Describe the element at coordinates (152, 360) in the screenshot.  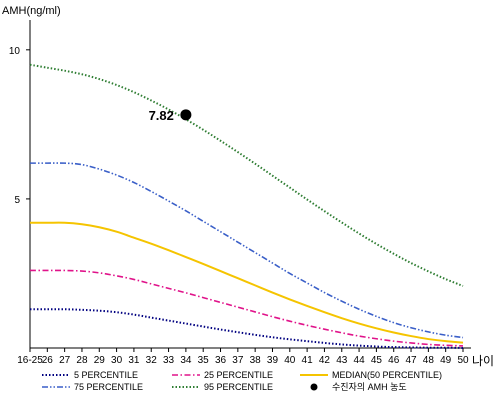
I see `x-tick-label: 32` at that location.